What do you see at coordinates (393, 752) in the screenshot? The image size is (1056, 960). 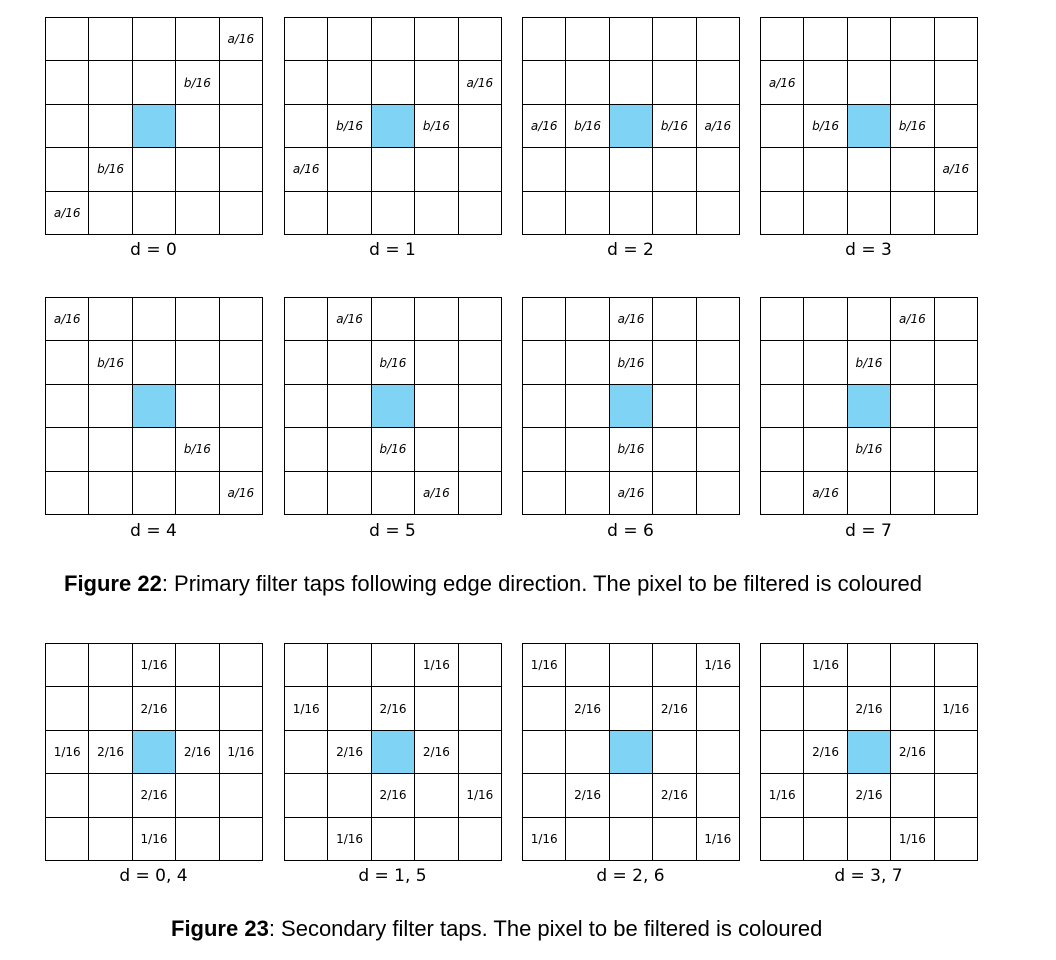 I see `figure23-panel-grid: 1/16 1/16 2/16 2/16 2/16 2/16 1/16 1/16` at bounding box center [393, 752].